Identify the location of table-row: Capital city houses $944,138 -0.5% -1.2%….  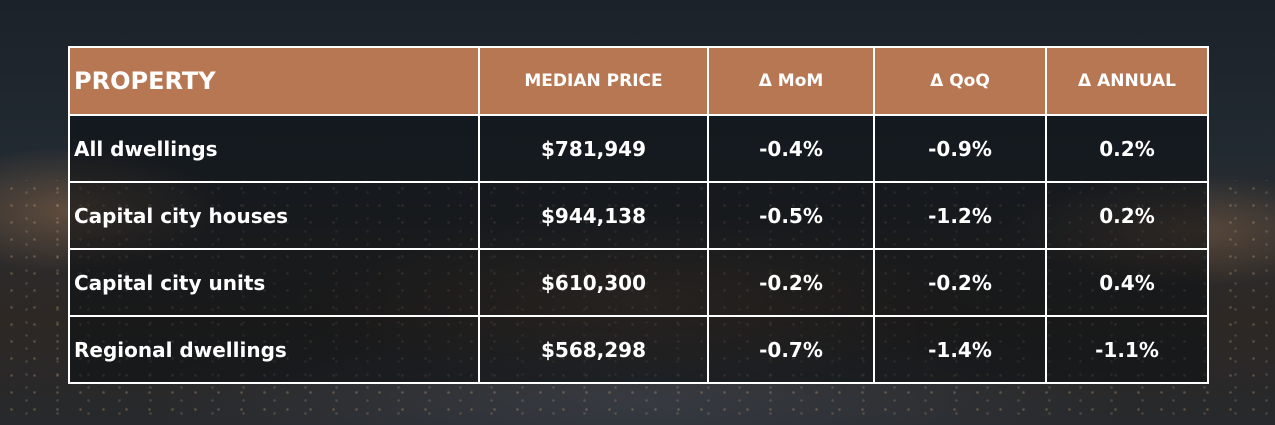
(638, 215).